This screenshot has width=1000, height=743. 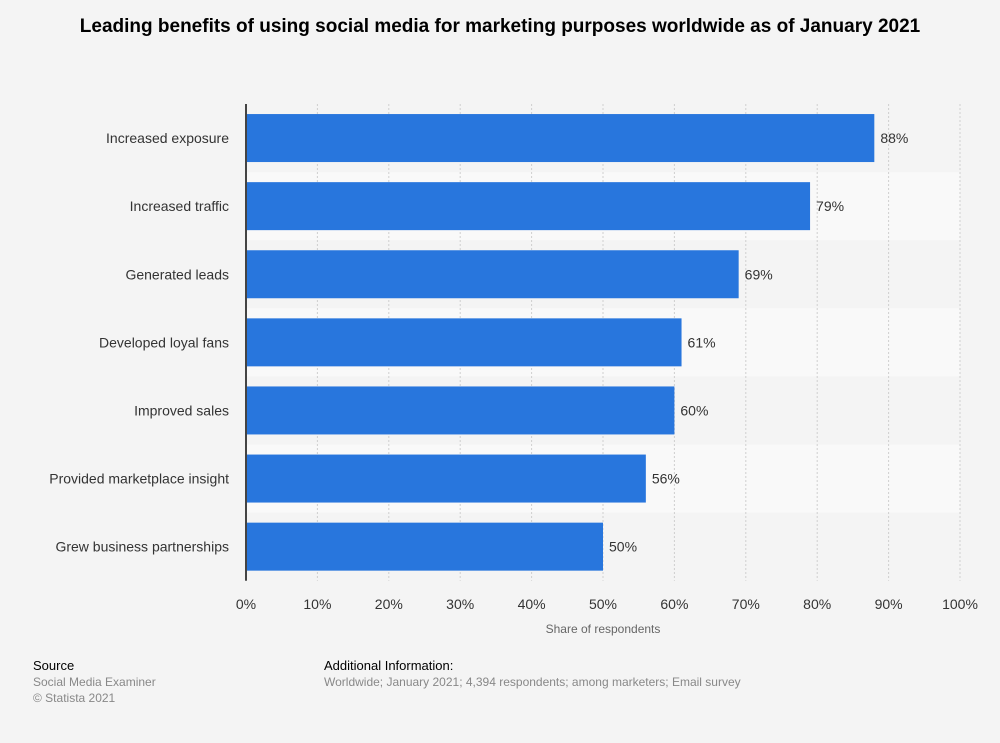 What do you see at coordinates (177, 274) in the screenshot?
I see `category-label: Generated leads` at bounding box center [177, 274].